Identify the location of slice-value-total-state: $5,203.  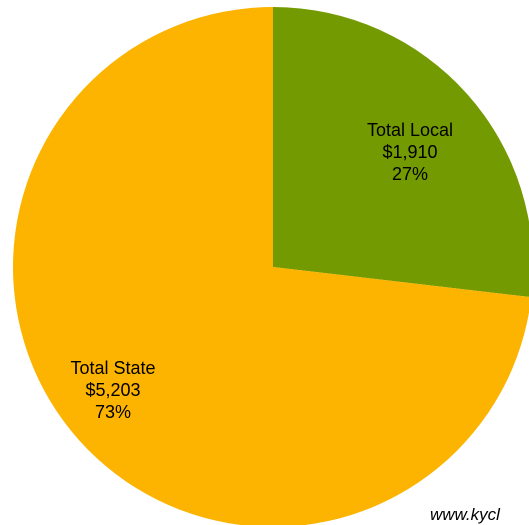
(113, 390).